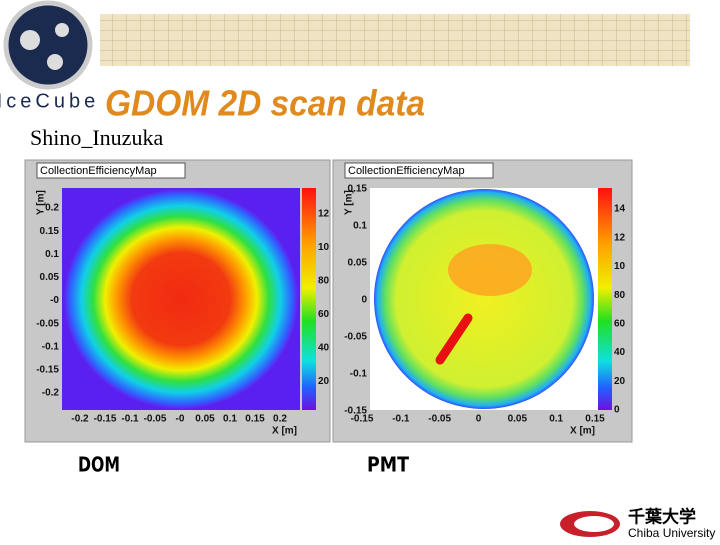  Describe the element at coordinates (388, 465) in the screenshot. I see `caption: PMT` at that location.